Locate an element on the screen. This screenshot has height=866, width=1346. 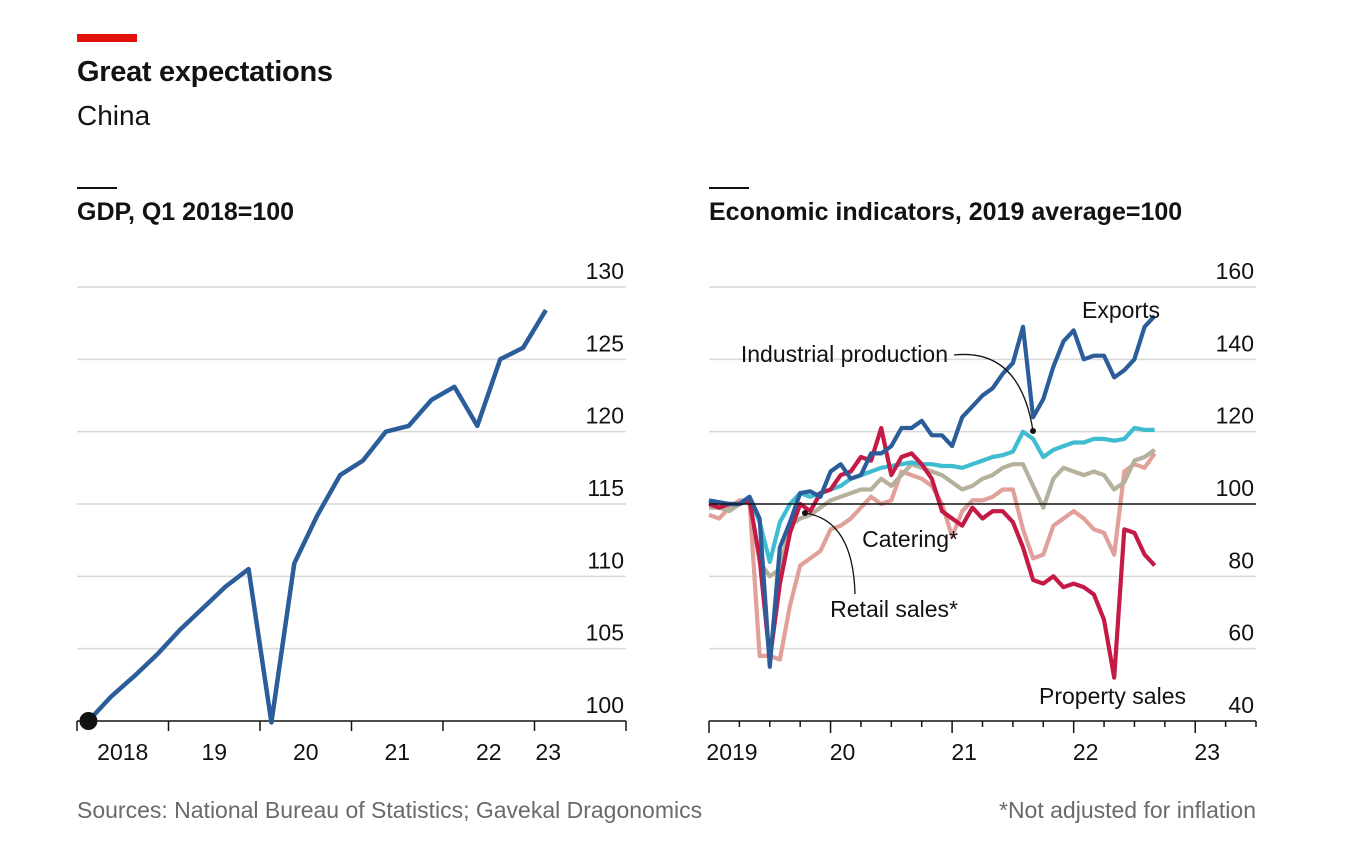
left-panel-rule is located at coordinates (97, 188).